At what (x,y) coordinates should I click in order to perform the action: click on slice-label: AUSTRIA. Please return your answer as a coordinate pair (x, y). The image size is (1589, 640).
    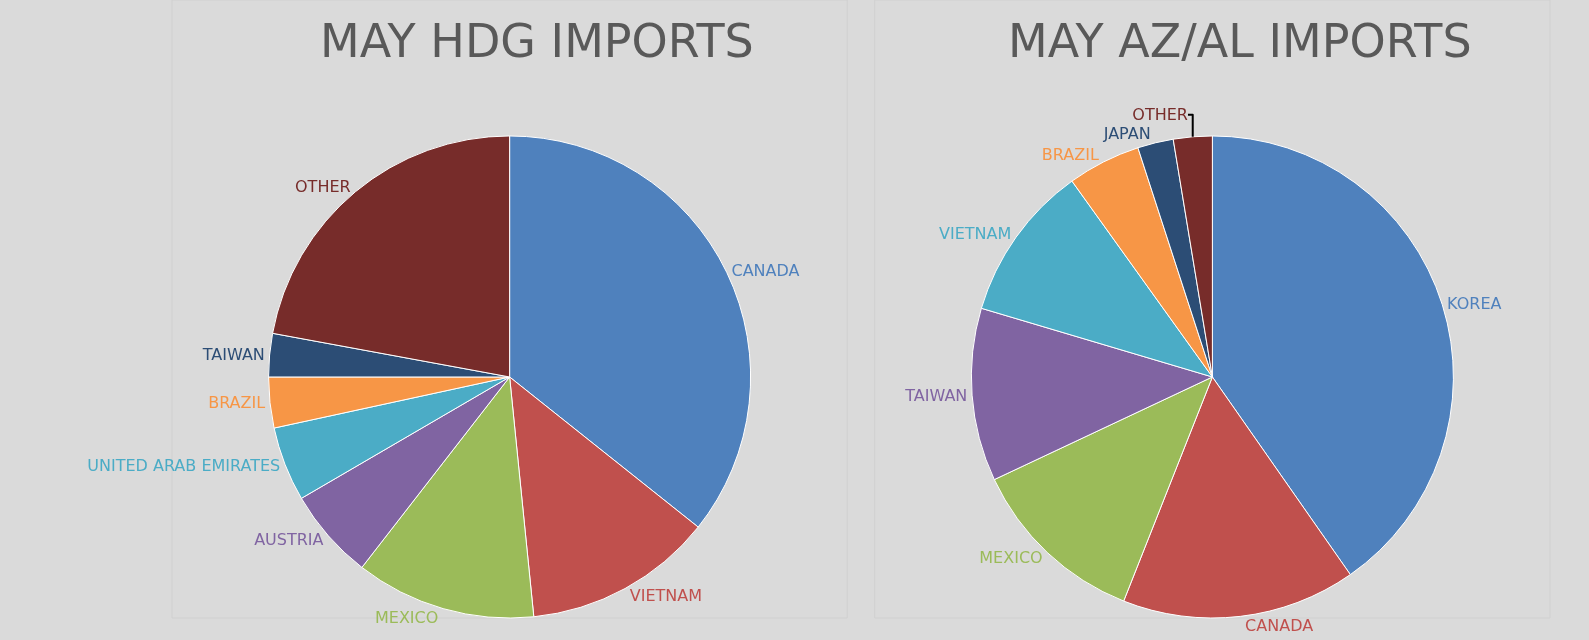
    Looking at the image, I should click on (289, 540).